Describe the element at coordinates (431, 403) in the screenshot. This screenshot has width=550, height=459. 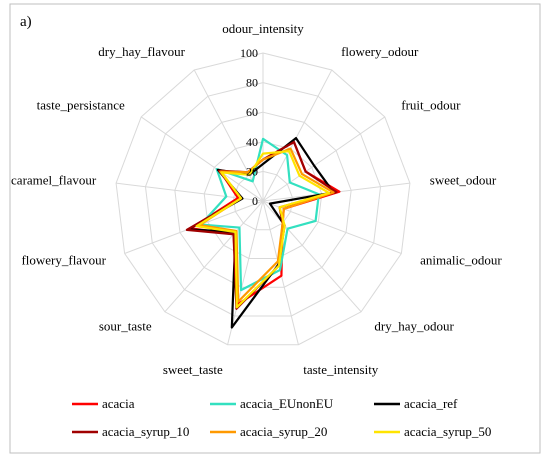
I see `legend-label-acacia_ref: acacia_ref` at that location.